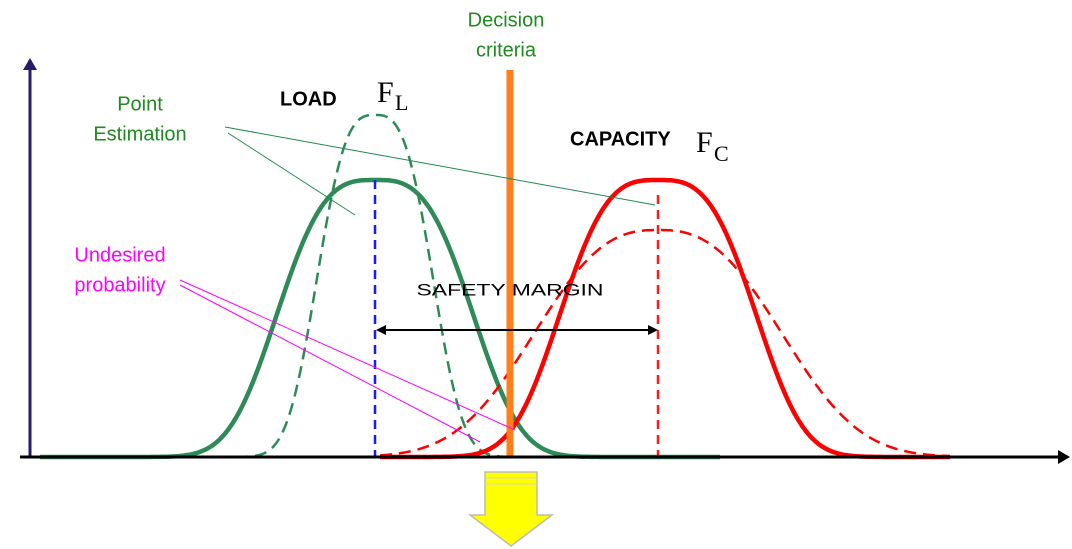  What do you see at coordinates (511, 509) in the screenshot?
I see `down-arrow` at bounding box center [511, 509].